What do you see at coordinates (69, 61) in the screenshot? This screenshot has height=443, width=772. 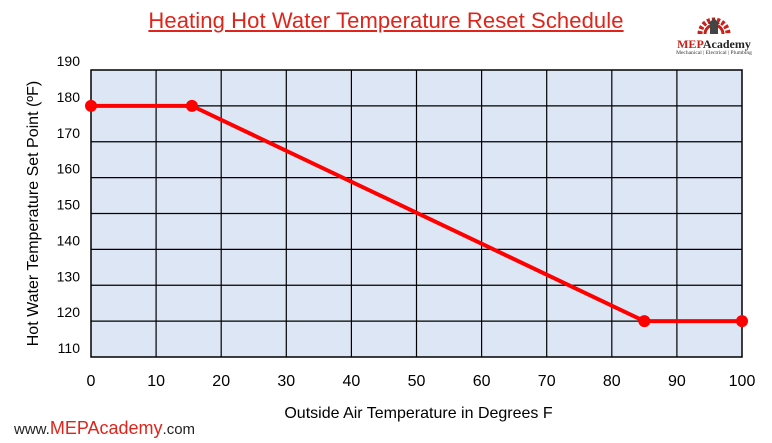 I see `y-tick-label: 190` at bounding box center [69, 61].